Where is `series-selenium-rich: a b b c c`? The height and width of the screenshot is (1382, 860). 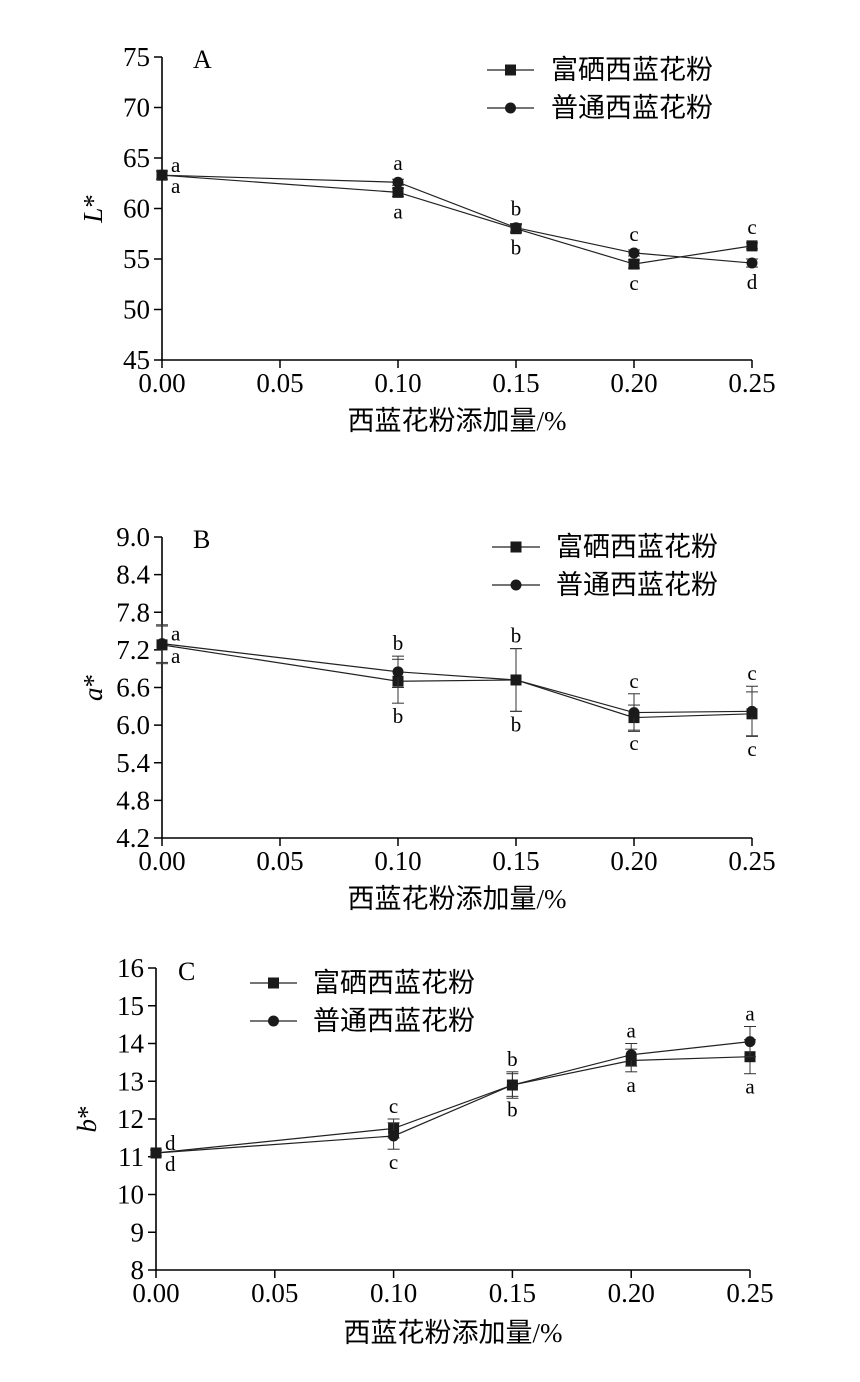 series-selenium-rich: a b b c c is located at coordinates (457, 693).